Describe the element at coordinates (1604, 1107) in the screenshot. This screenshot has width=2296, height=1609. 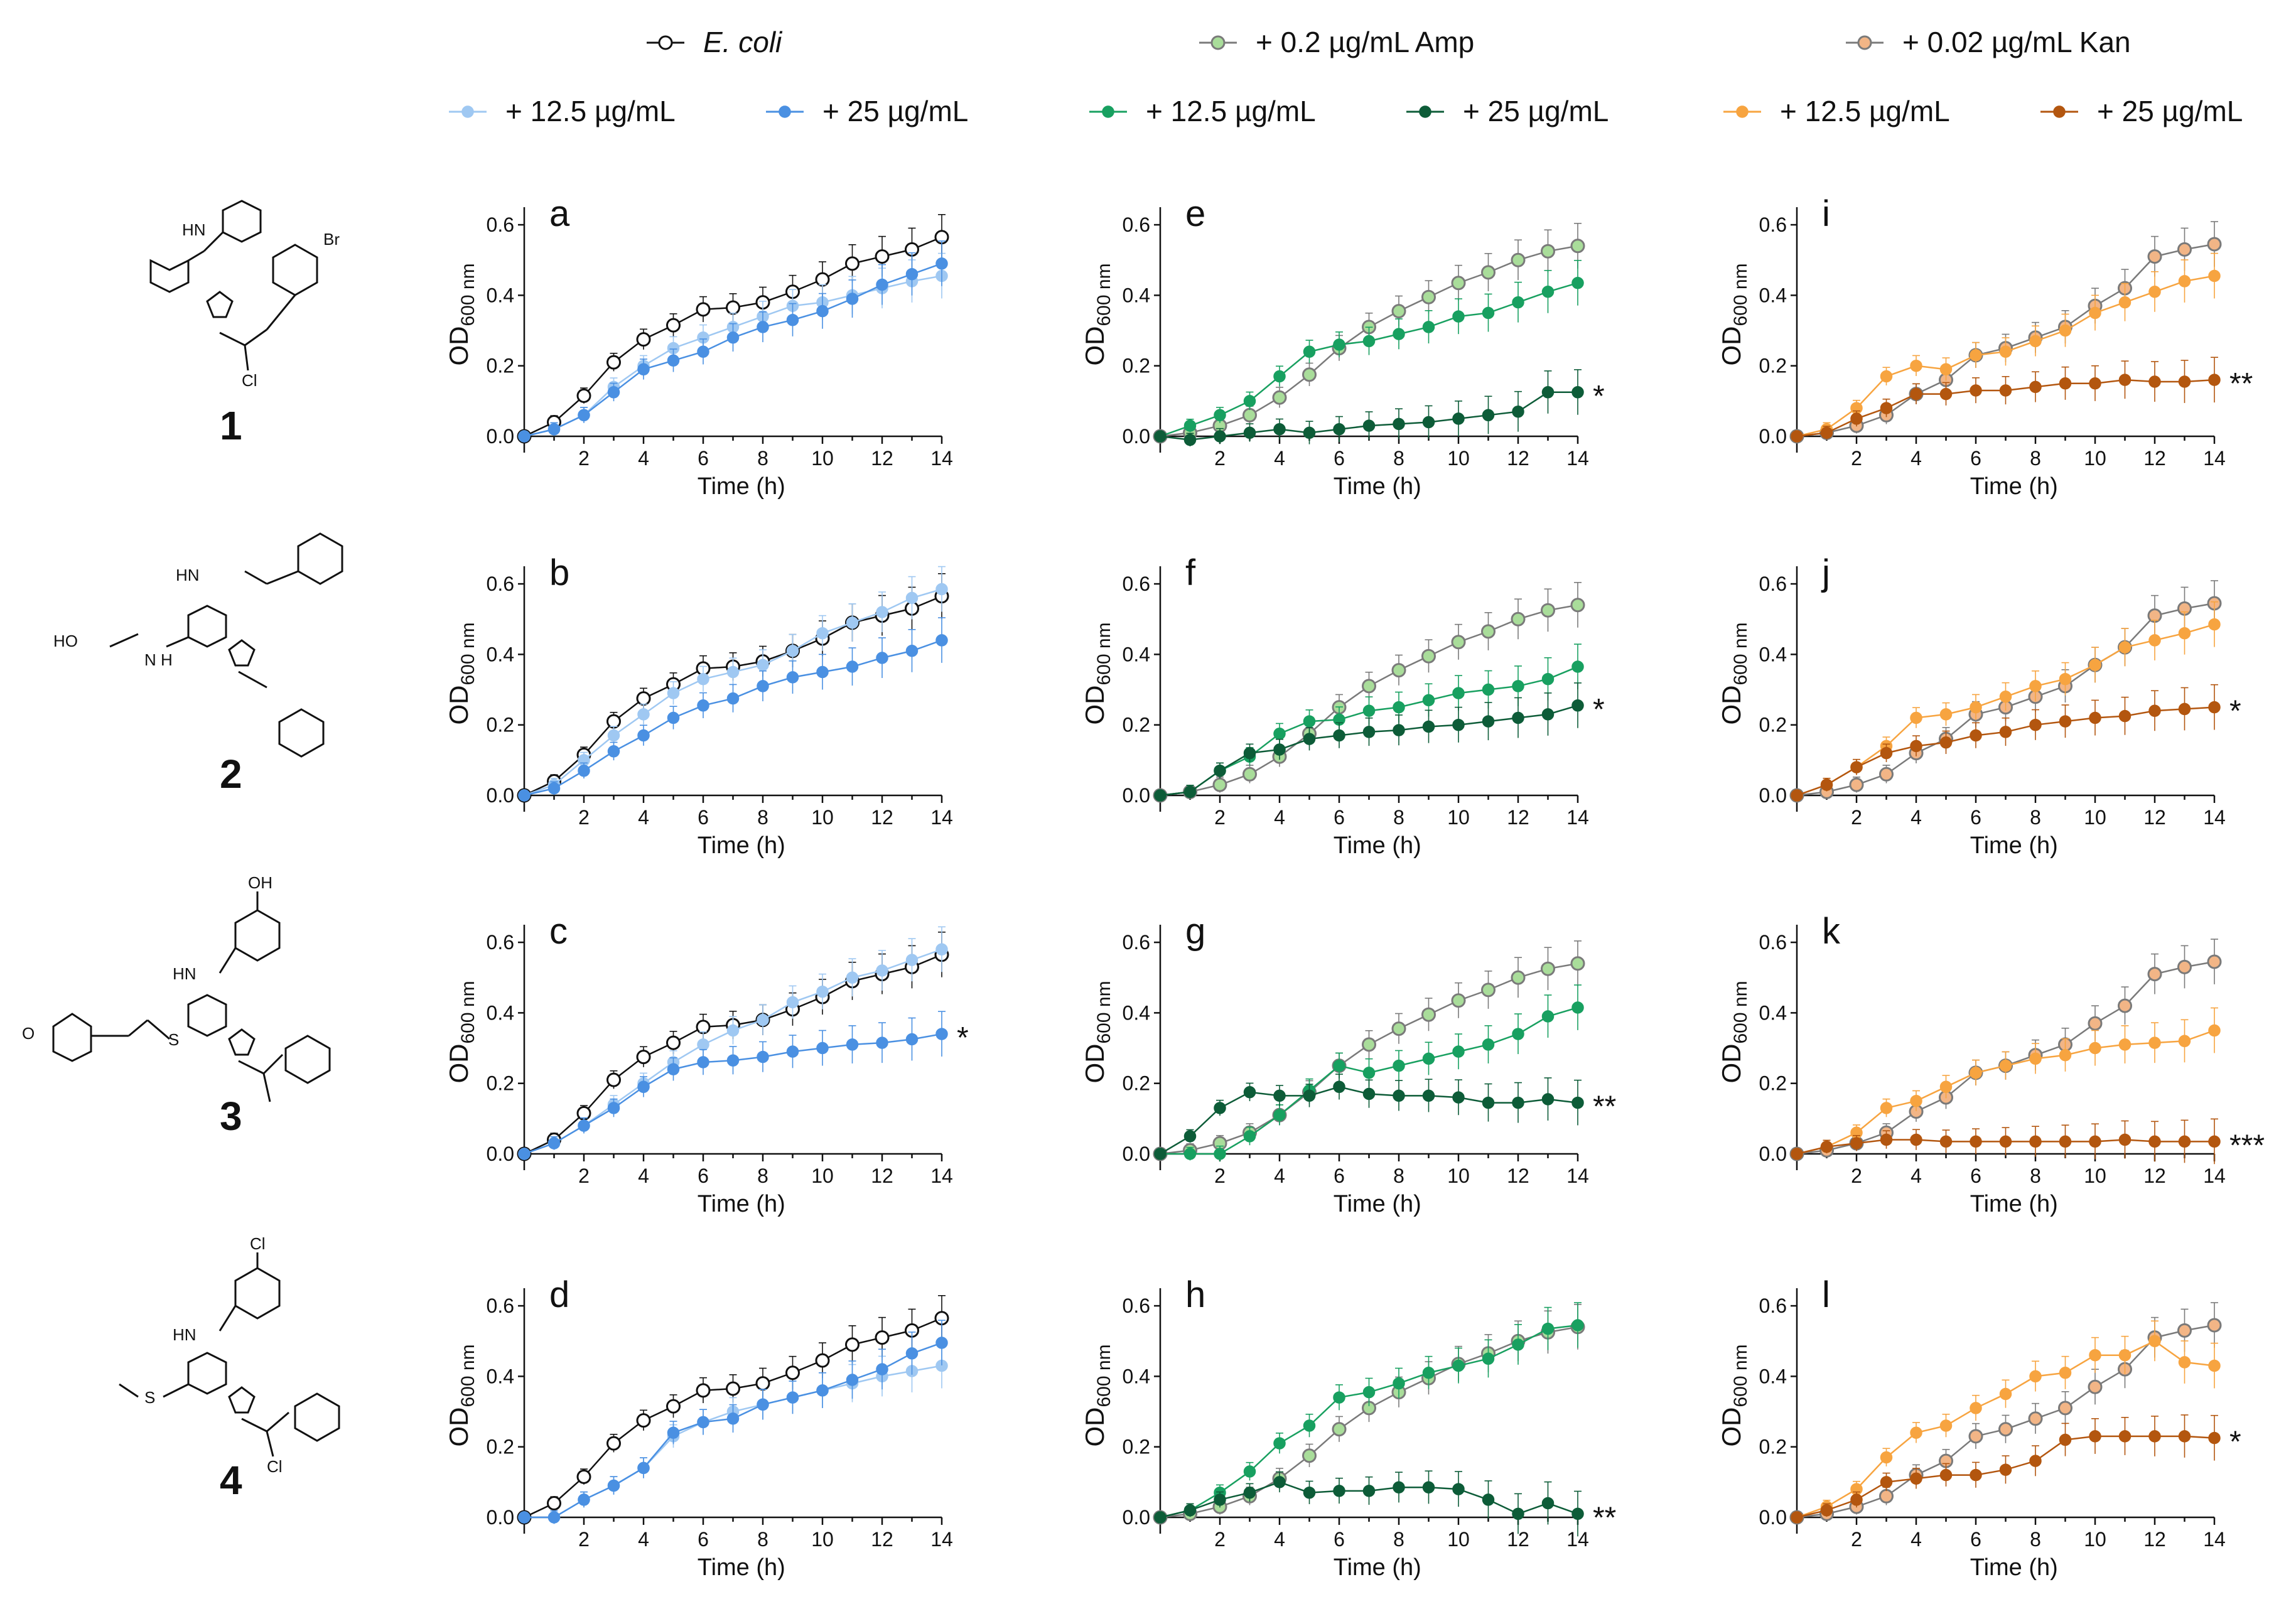
I see `significance-marker: **` at that location.